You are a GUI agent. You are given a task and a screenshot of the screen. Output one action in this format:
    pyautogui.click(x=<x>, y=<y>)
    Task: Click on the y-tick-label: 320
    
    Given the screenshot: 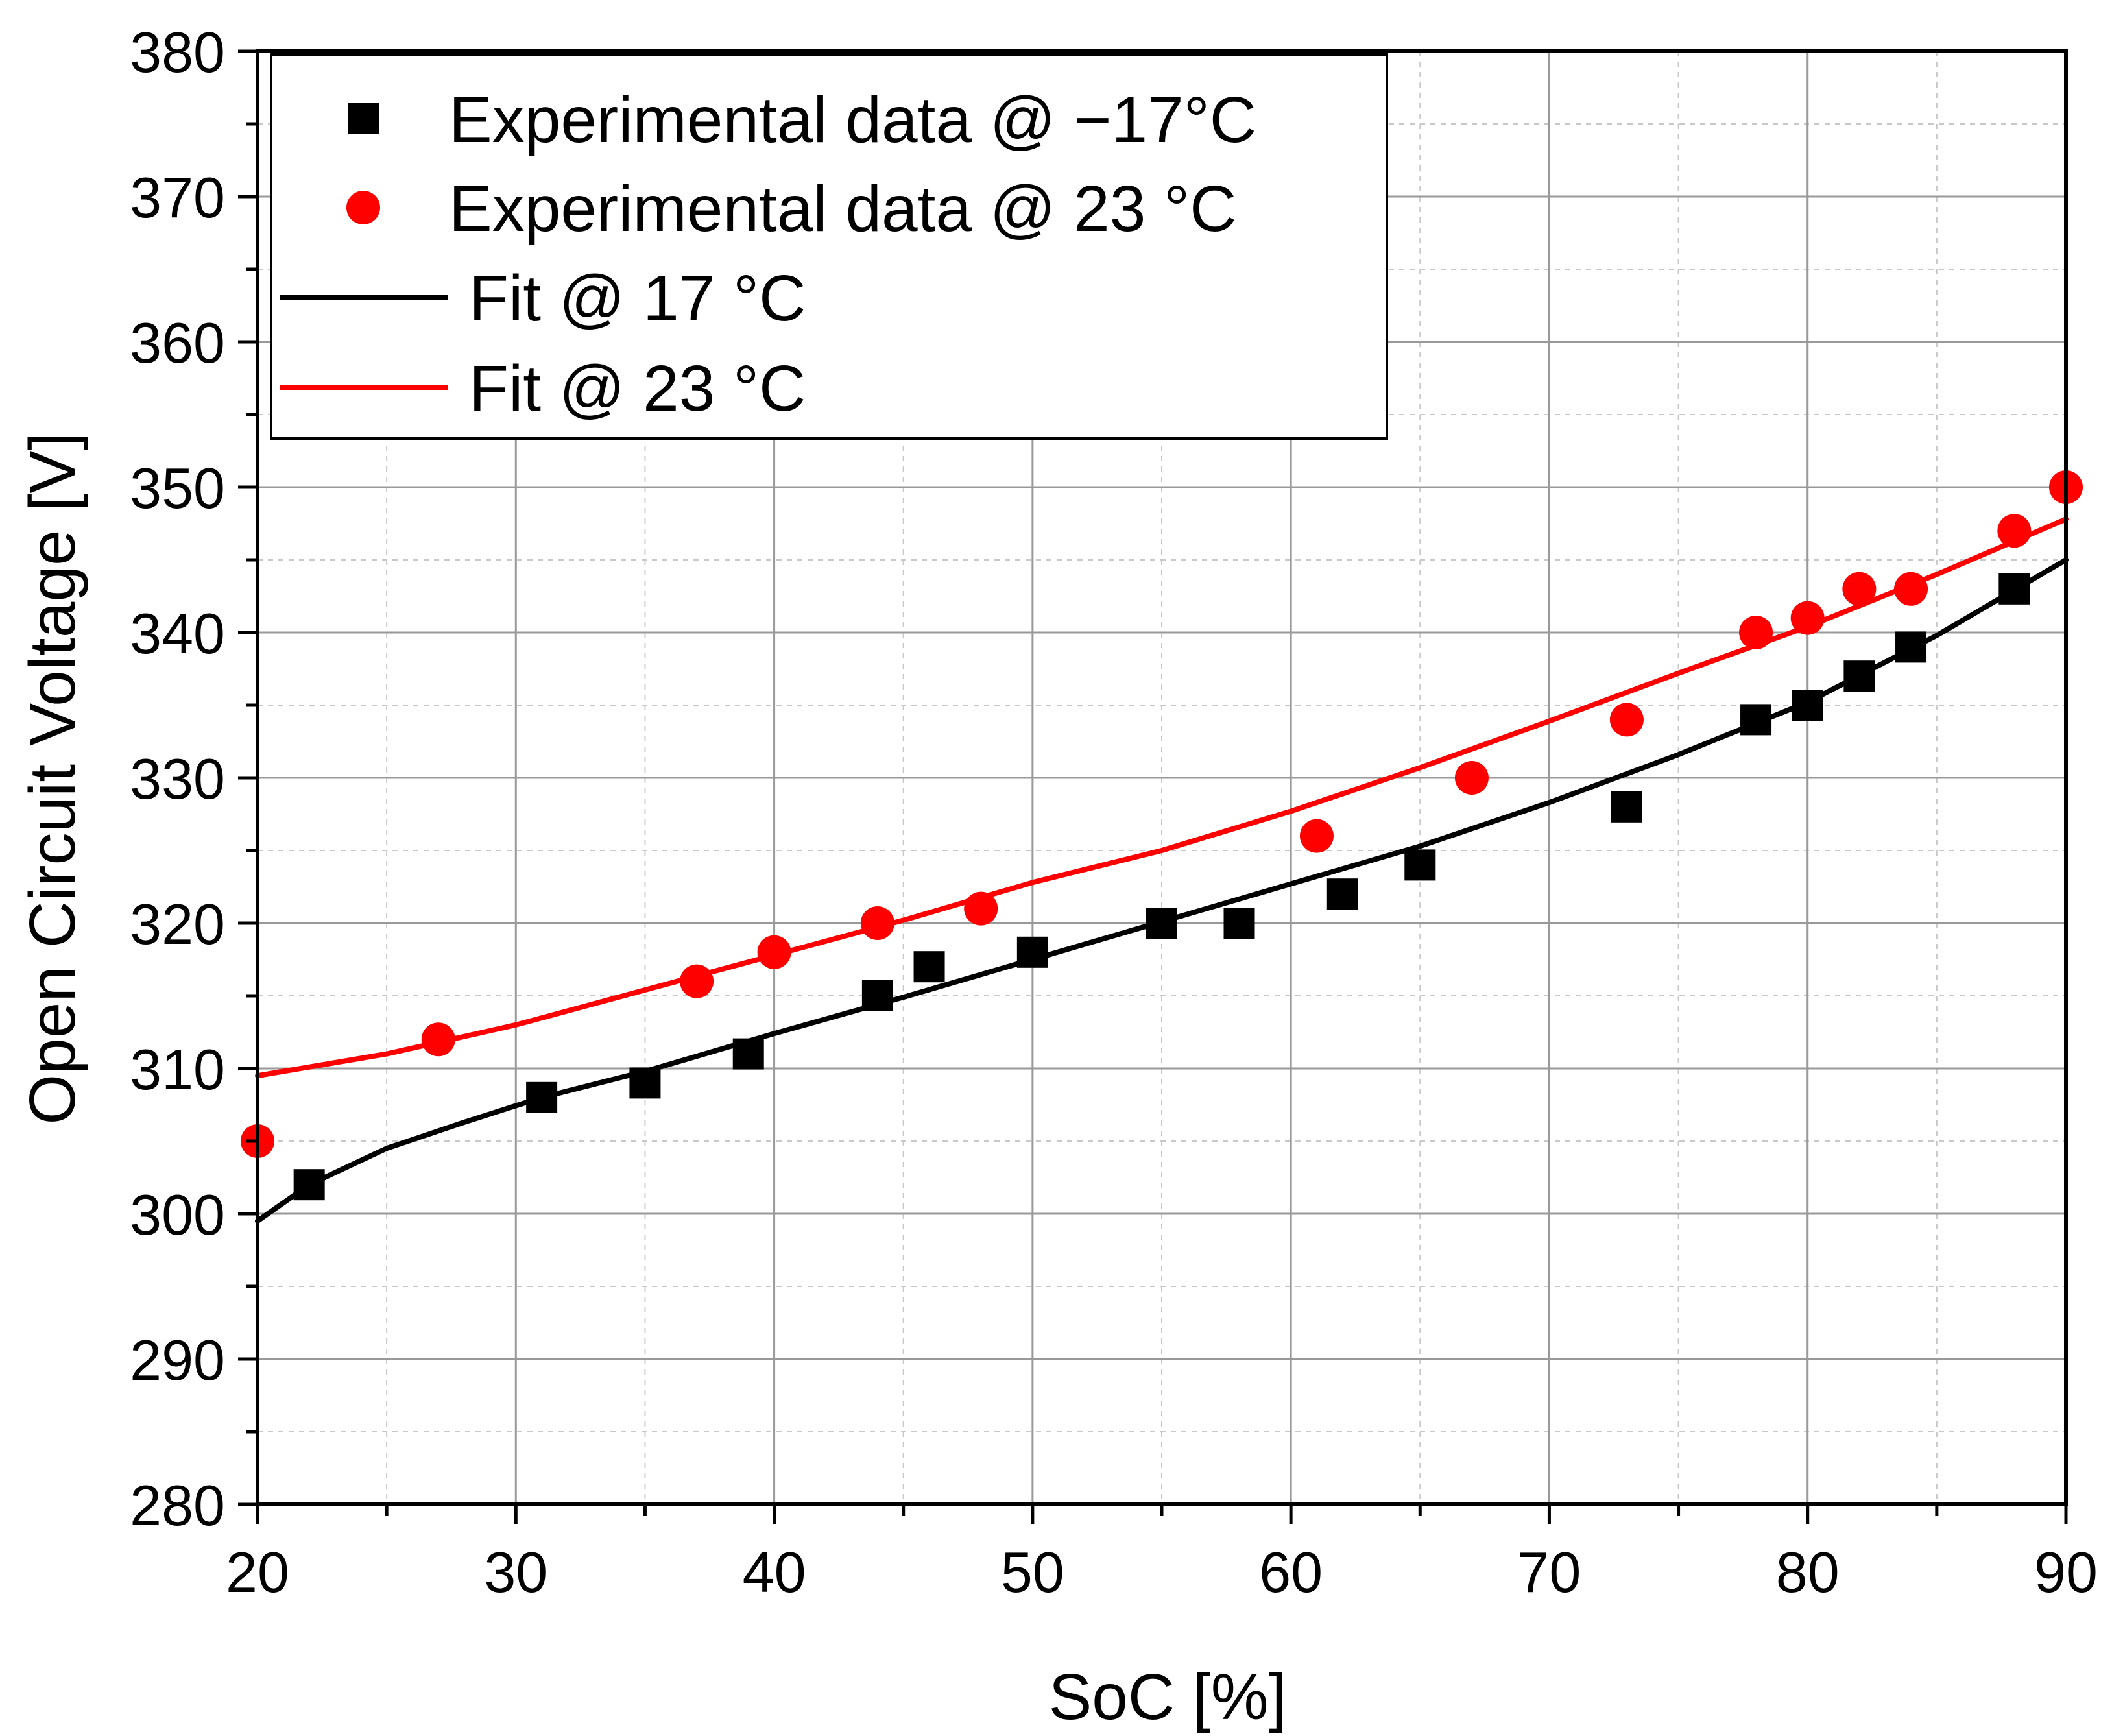 What is the action you would take?
    pyautogui.click(x=178, y=924)
    